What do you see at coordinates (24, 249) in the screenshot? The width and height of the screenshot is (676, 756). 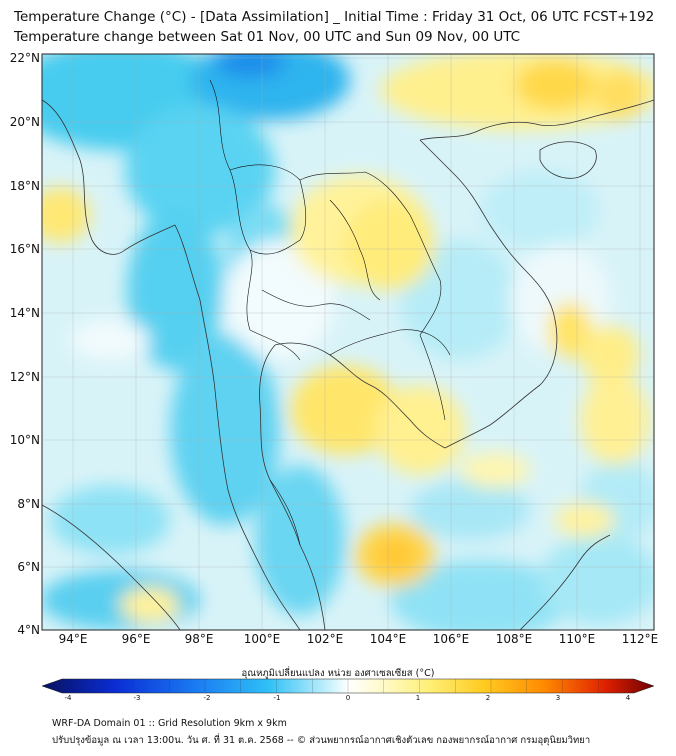 I see `lat-label: 16°N` at bounding box center [24, 249].